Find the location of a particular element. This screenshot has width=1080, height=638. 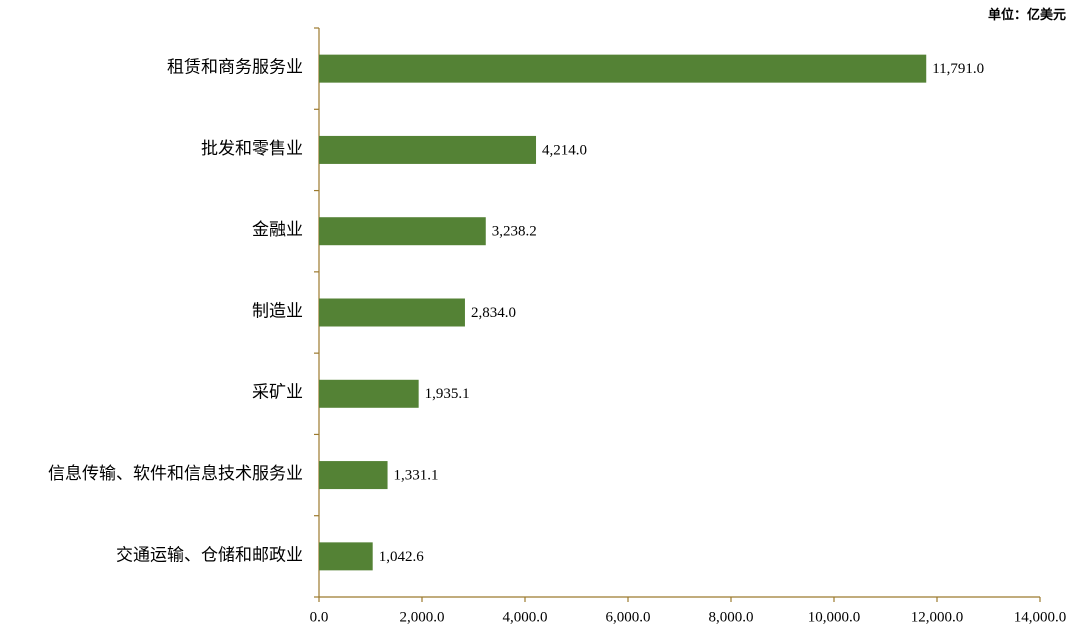

value-label: 3,238.2 is located at coordinates (514, 232).